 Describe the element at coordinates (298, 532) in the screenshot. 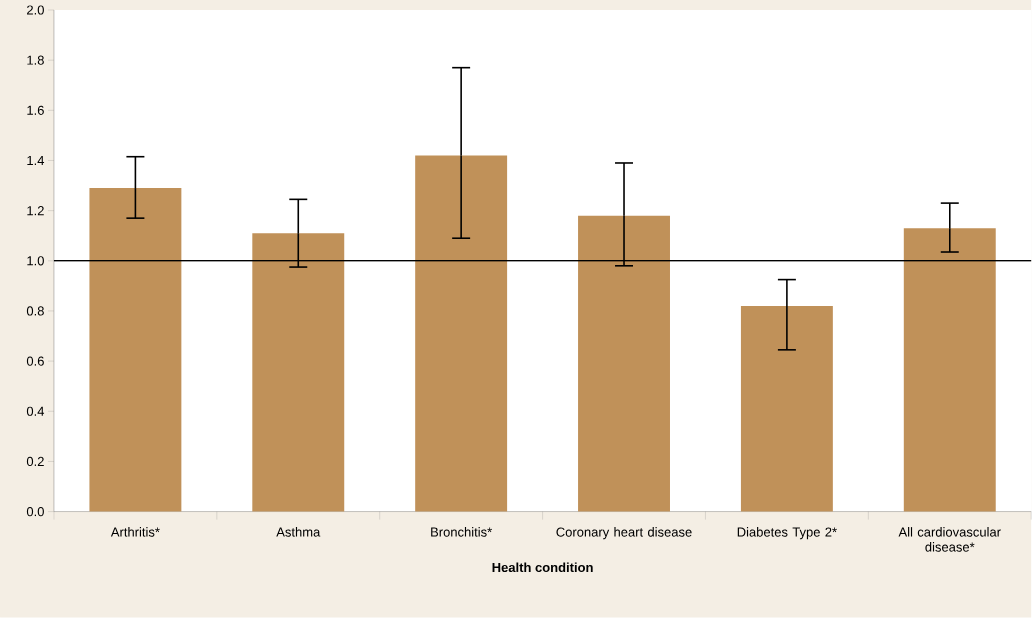

I see `x-tick-label: Asthma` at that location.